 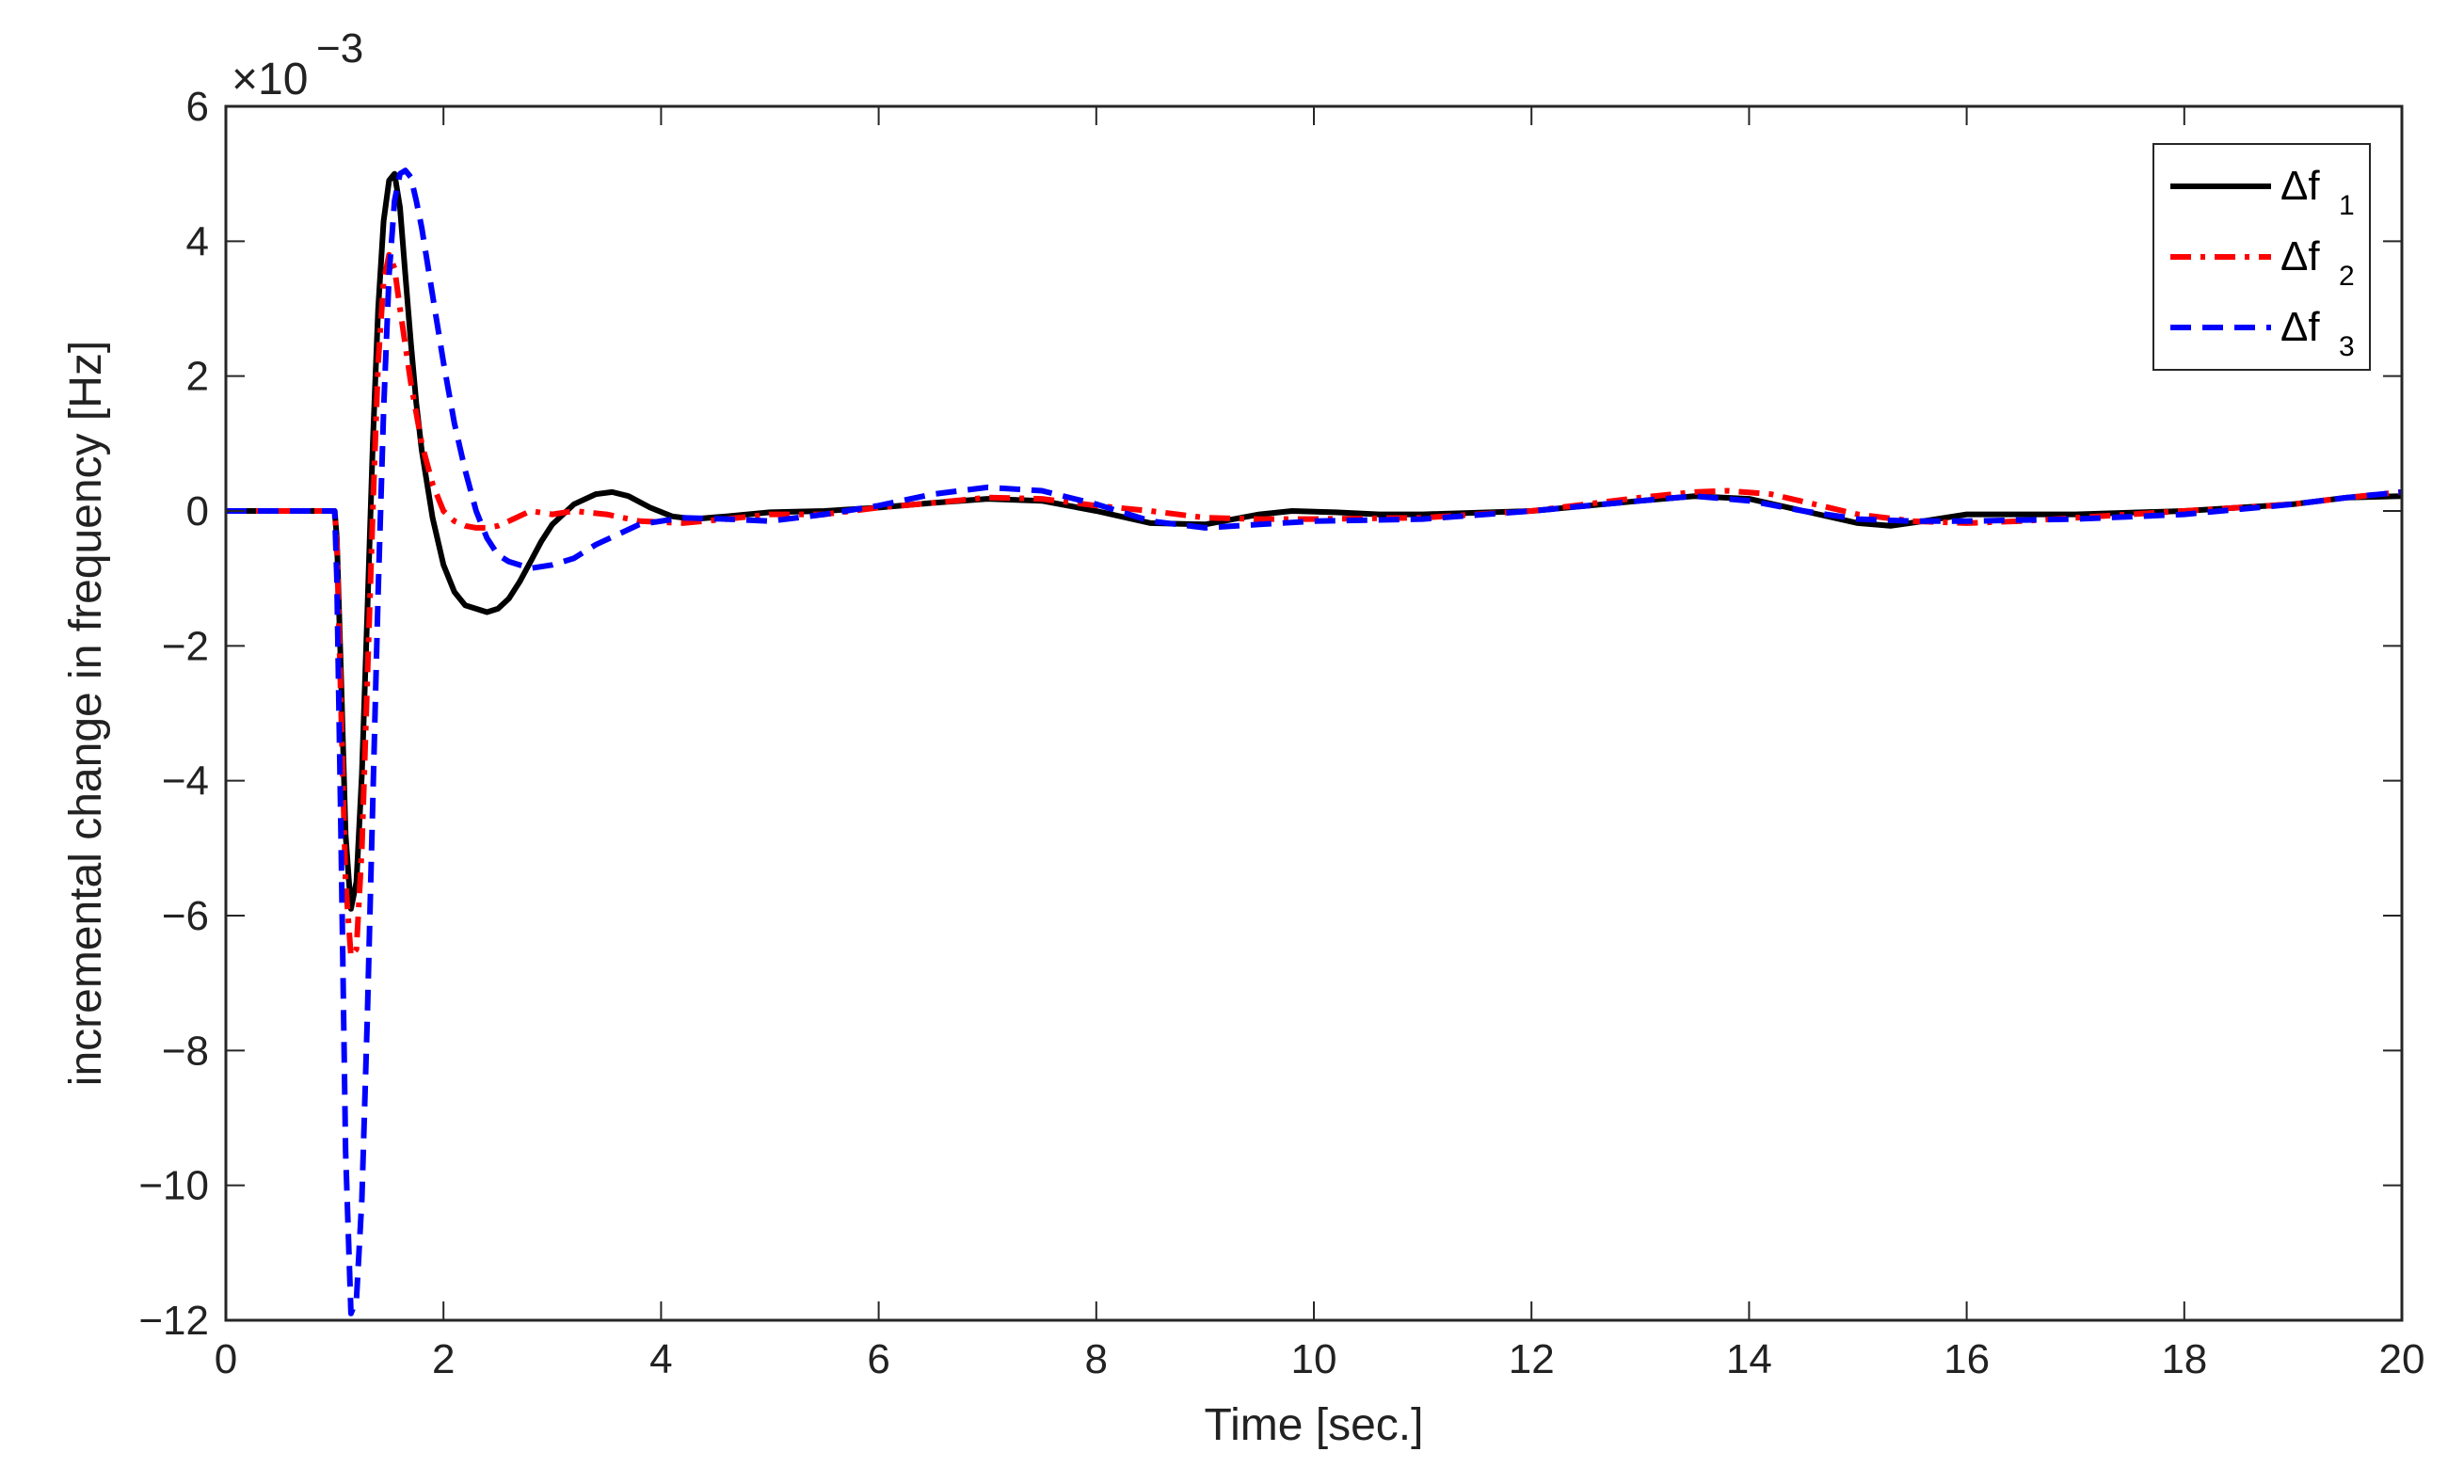 I want to click on x-axis-label: Time [sec.], so click(x=1314, y=1425).